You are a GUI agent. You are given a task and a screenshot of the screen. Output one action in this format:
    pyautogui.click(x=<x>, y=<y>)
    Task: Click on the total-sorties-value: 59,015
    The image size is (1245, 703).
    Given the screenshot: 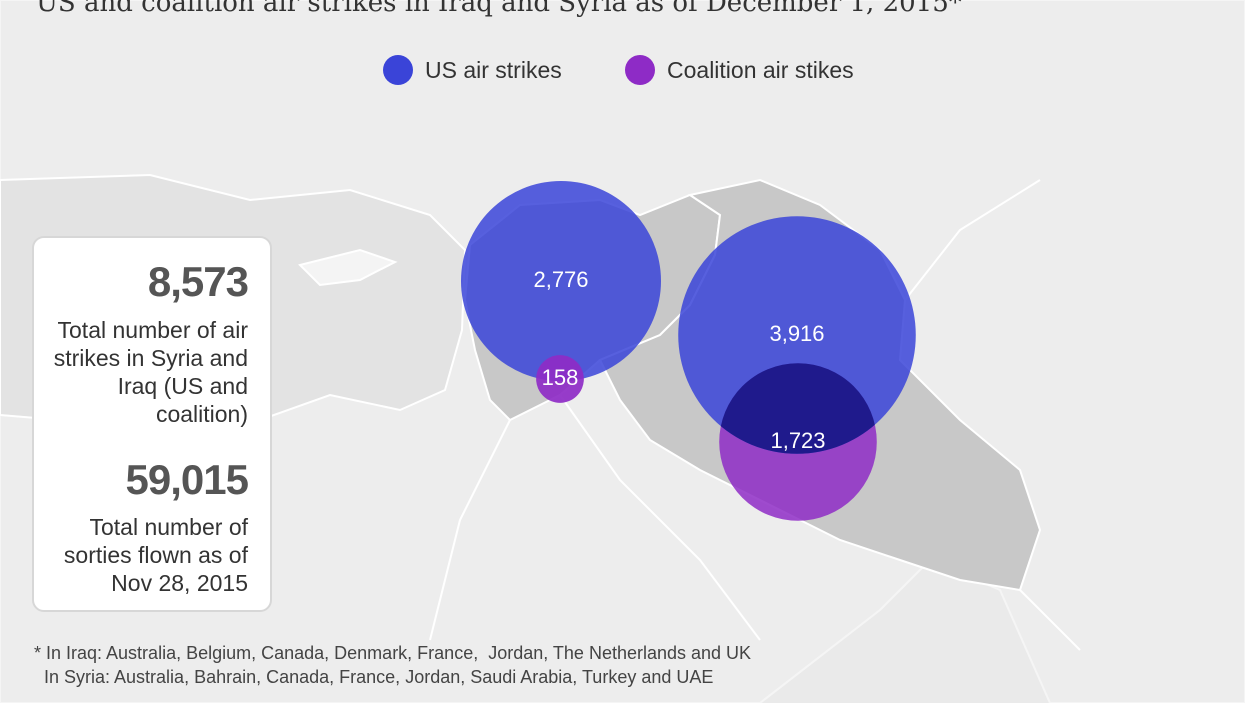 What is the action you would take?
    pyautogui.click(x=187, y=479)
    